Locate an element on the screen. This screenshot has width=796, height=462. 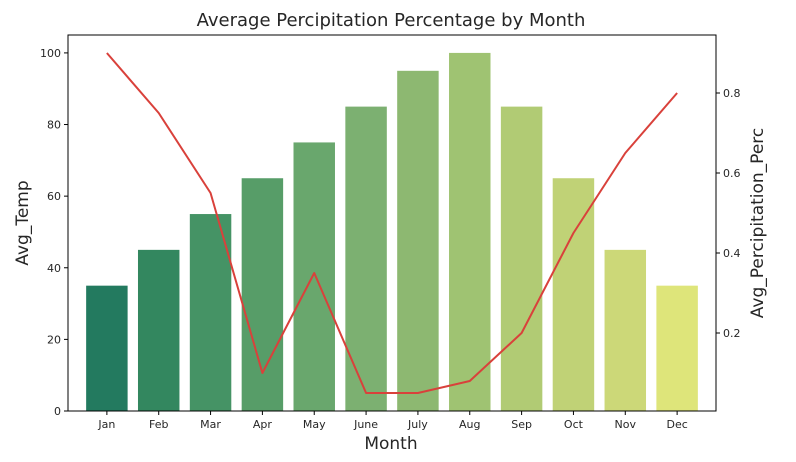
bar-feb is located at coordinates (158, 330).